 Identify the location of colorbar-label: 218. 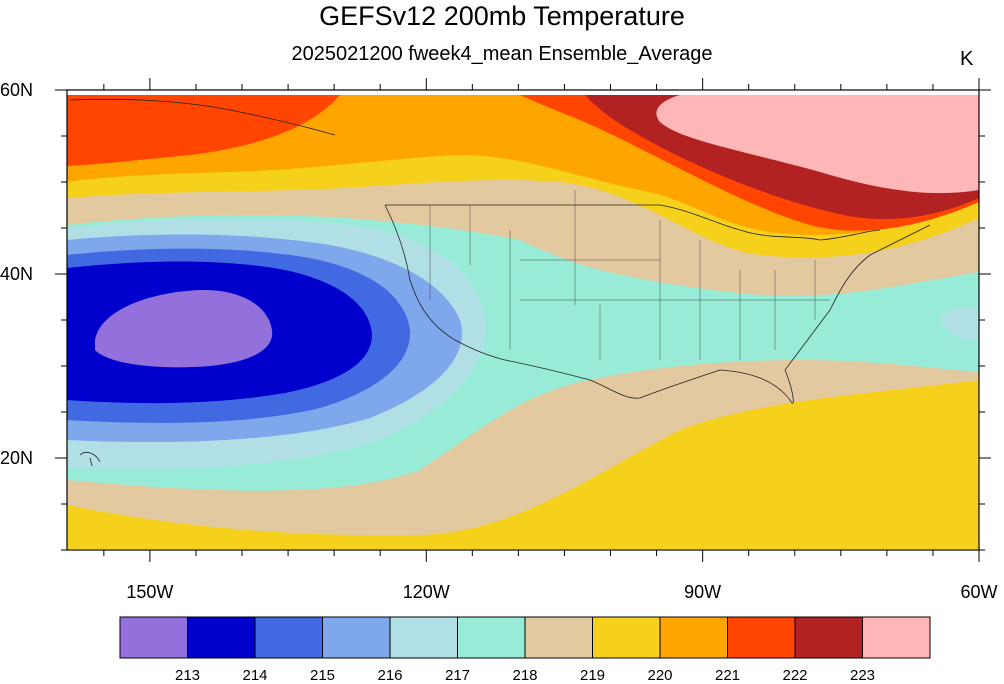
(524, 675).